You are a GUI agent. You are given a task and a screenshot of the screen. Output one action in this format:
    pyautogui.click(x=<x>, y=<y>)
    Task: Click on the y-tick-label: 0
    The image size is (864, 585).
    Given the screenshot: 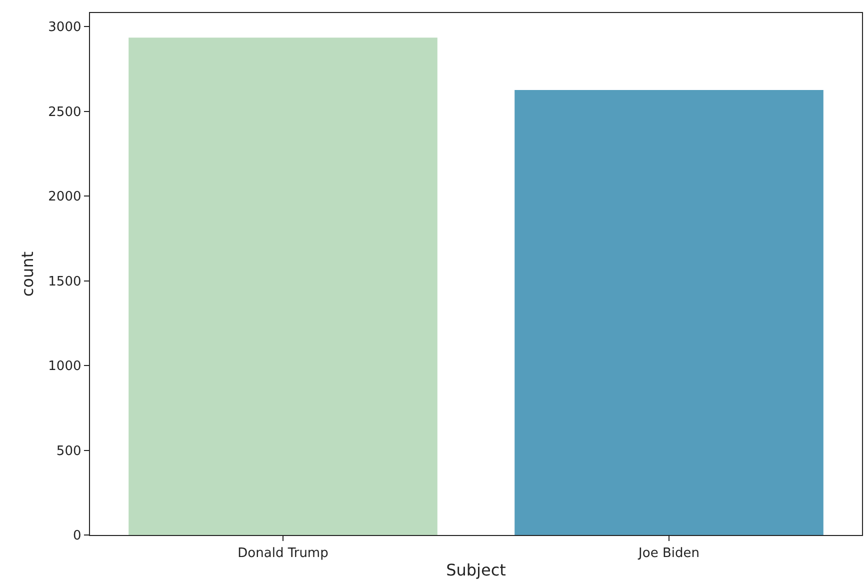 What is the action you would take?
    pyautogui.click(x=77, y=536)
    